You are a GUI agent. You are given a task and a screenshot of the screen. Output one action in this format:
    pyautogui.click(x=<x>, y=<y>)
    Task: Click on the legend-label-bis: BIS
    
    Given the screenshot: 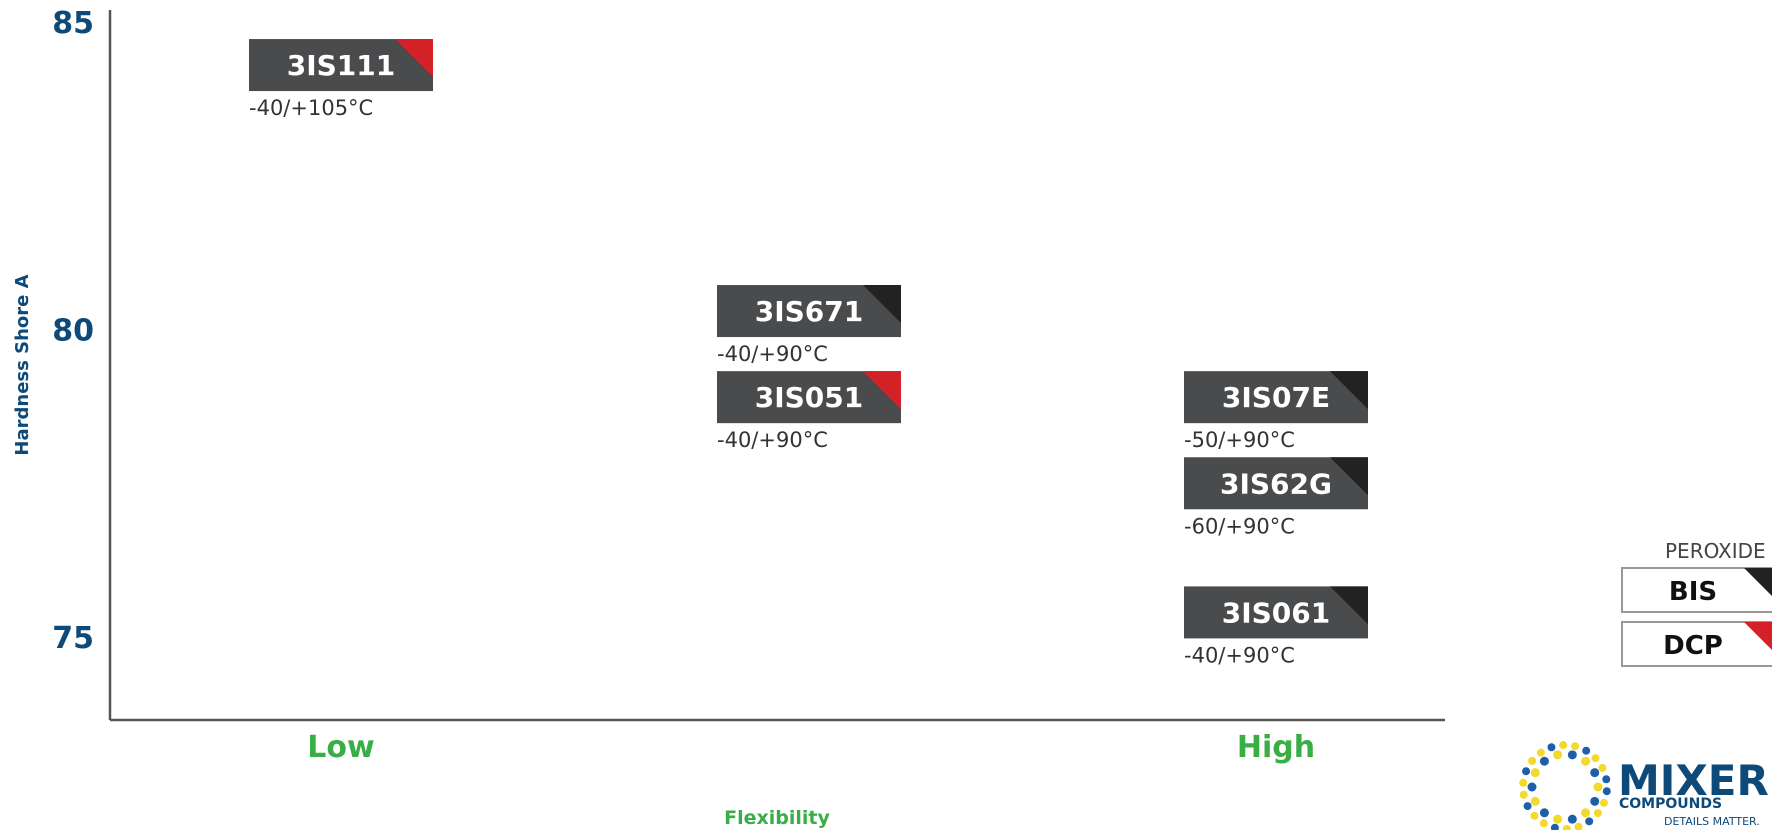 What is the action you would take?
    pyautogui.click(x=1693, y=592)
    